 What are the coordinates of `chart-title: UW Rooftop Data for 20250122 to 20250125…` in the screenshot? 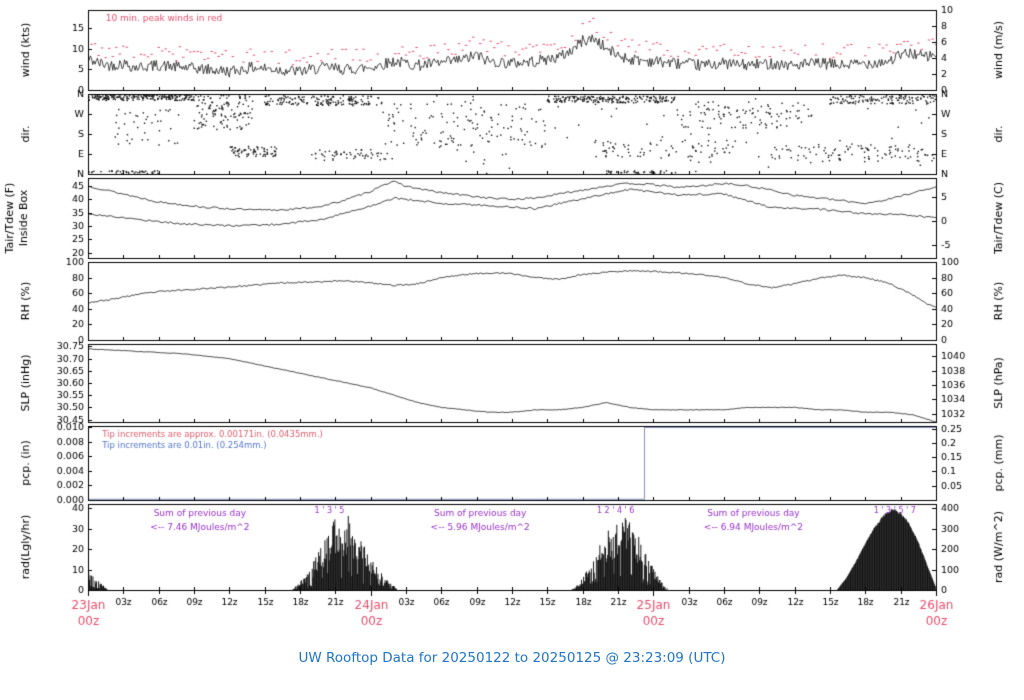 It's located at (512, 658).